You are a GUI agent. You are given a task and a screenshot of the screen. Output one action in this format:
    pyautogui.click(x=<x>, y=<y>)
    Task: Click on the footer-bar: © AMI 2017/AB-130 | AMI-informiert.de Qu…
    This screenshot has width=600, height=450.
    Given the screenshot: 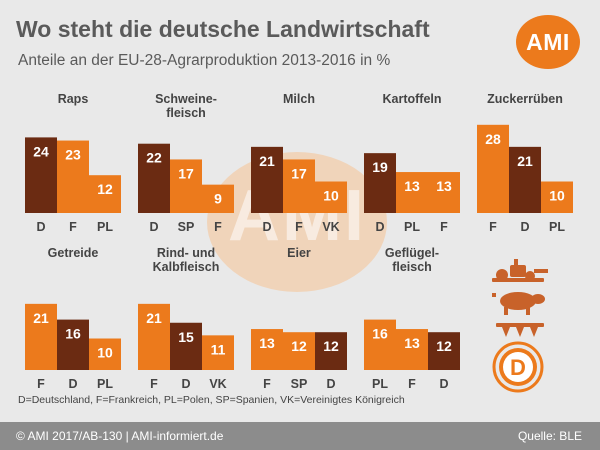 What is the action you would take?
    pyautogui.click(x=300, y=436)
    